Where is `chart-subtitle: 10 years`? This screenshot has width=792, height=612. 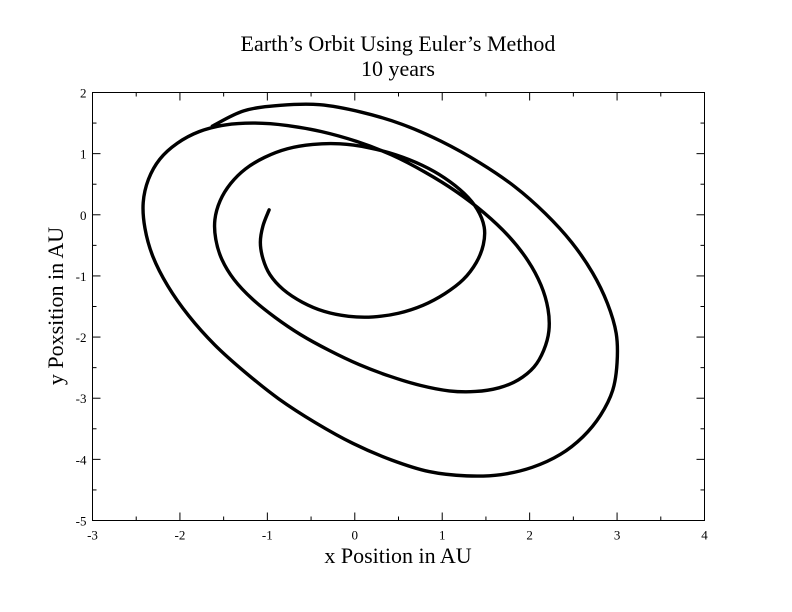
chart-subtitle: 10 years is located at coordinates (398, 68).